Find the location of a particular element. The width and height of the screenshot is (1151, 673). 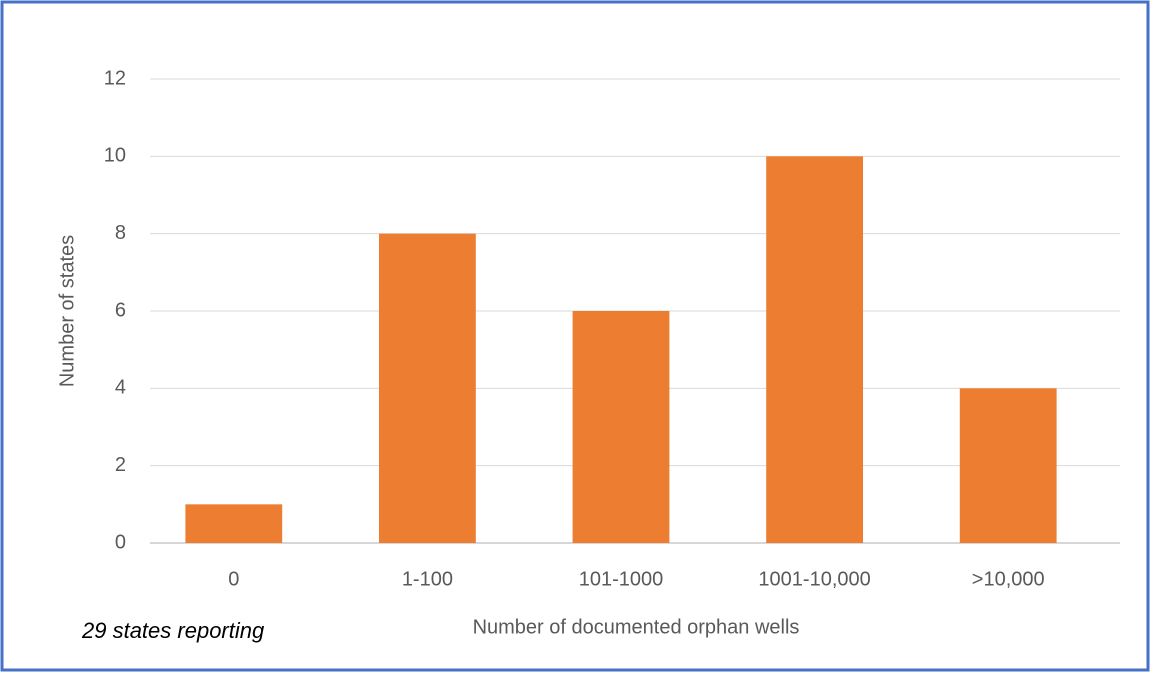

x-tick-label: 101-1000 is located at coordinates (621, 579).